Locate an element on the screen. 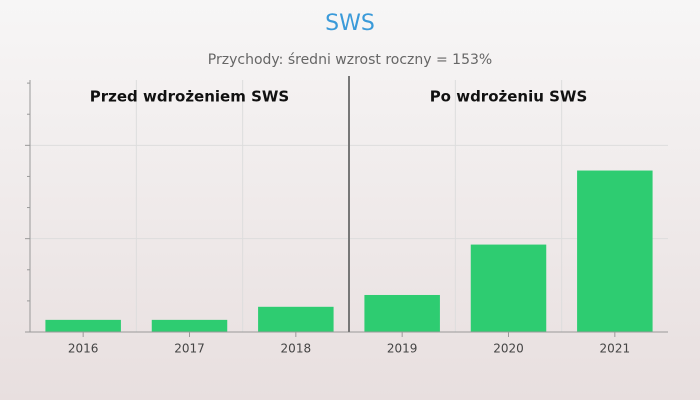  x-tick-label: 2020 is located at coordinates (508, 349).